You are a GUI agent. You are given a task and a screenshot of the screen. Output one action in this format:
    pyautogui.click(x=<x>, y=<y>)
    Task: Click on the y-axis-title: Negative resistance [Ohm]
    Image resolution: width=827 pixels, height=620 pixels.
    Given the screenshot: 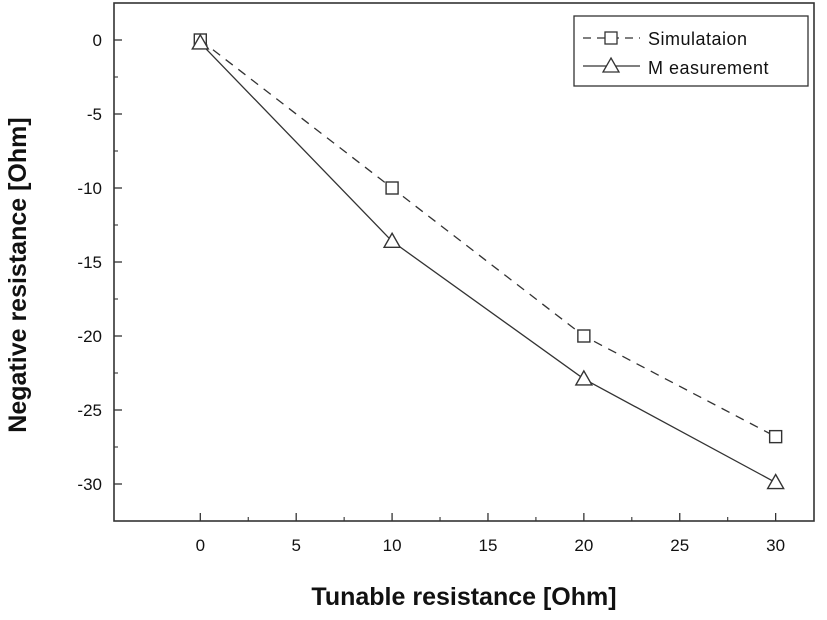 What is the action you would take?
    pyautogui.click(x=18, y=274)
    